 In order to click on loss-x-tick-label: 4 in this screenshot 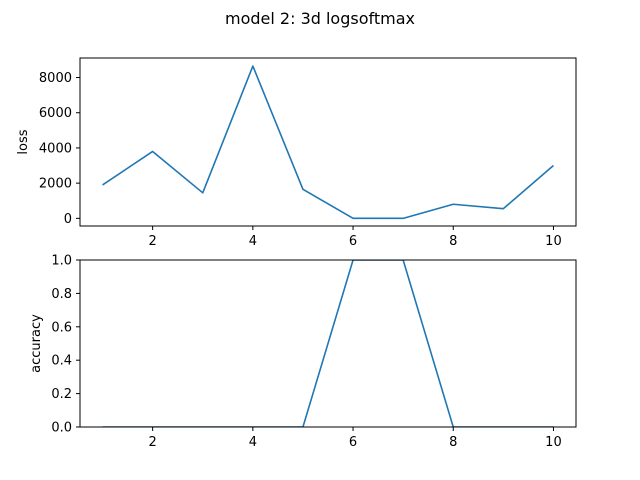, I will do `click(253, 241)`.